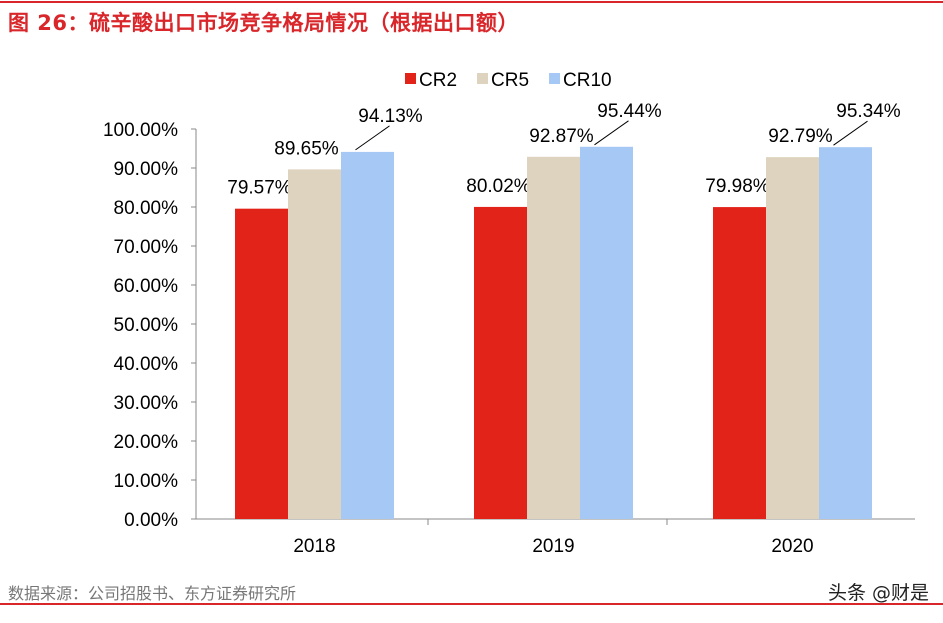  I want to click on data-label: 79.57%, so click(259, 188).